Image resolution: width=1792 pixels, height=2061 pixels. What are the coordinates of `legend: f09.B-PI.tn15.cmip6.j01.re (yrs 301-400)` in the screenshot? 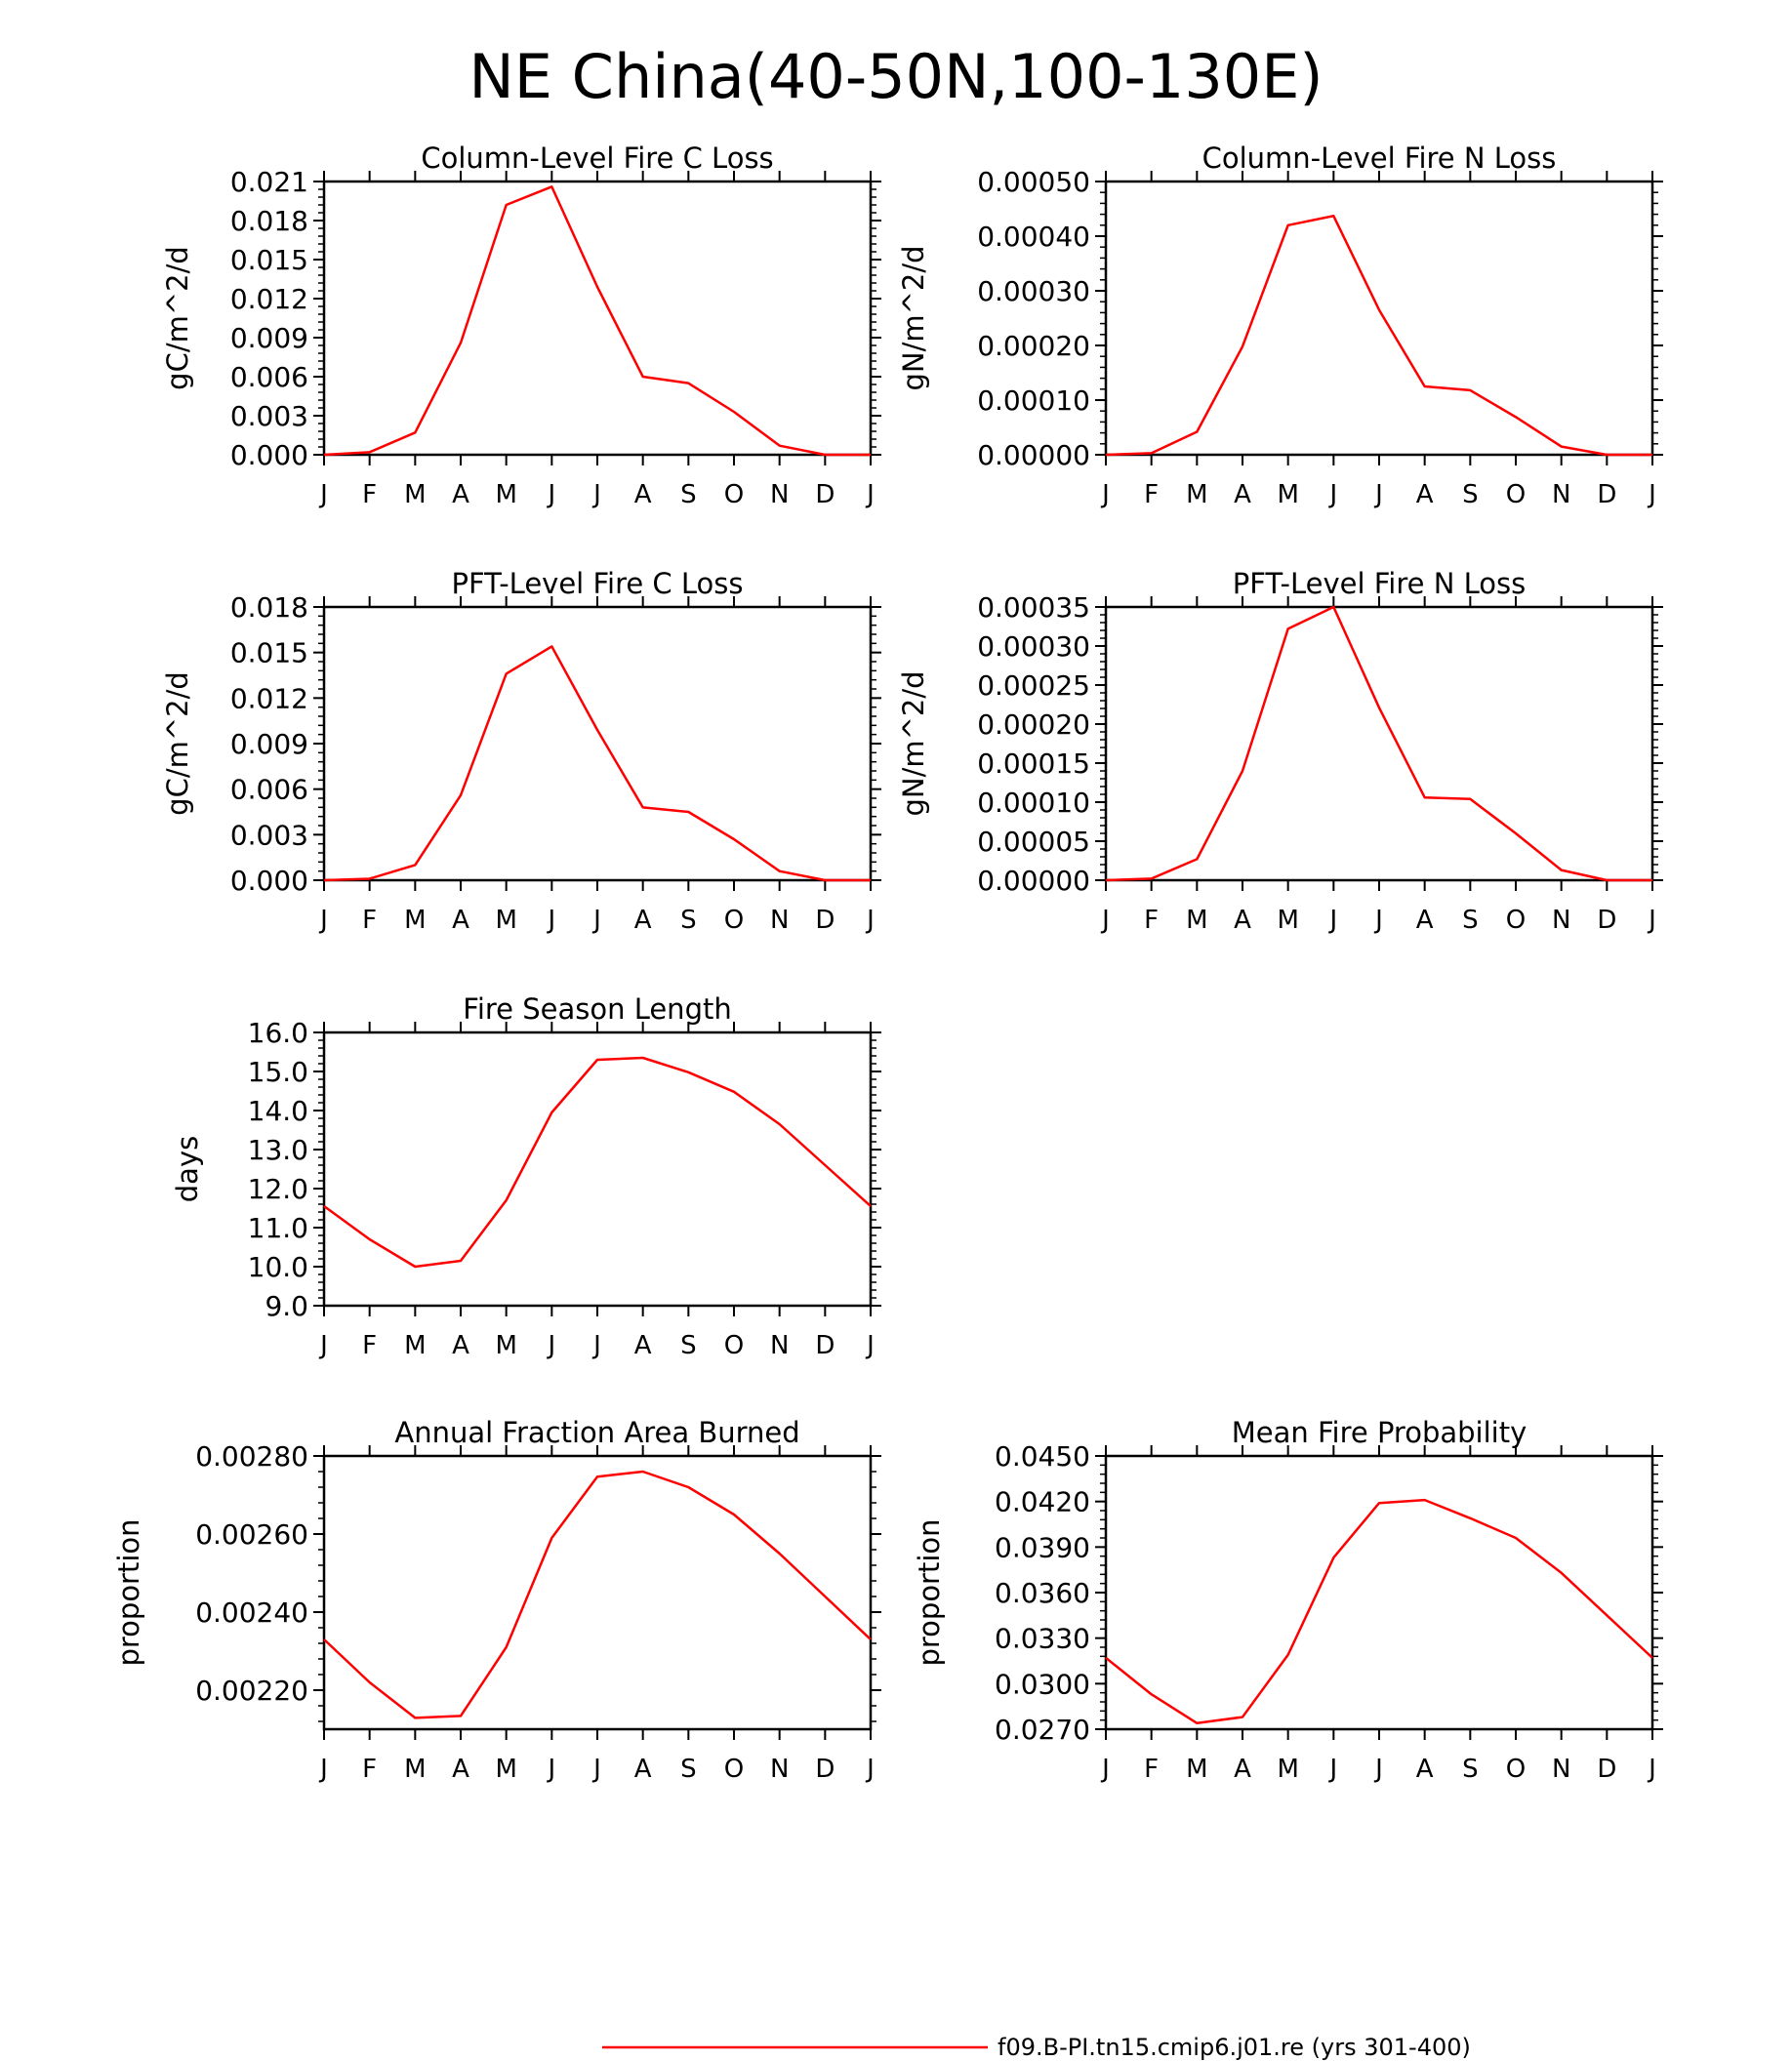 It's located at (1036, 2047).